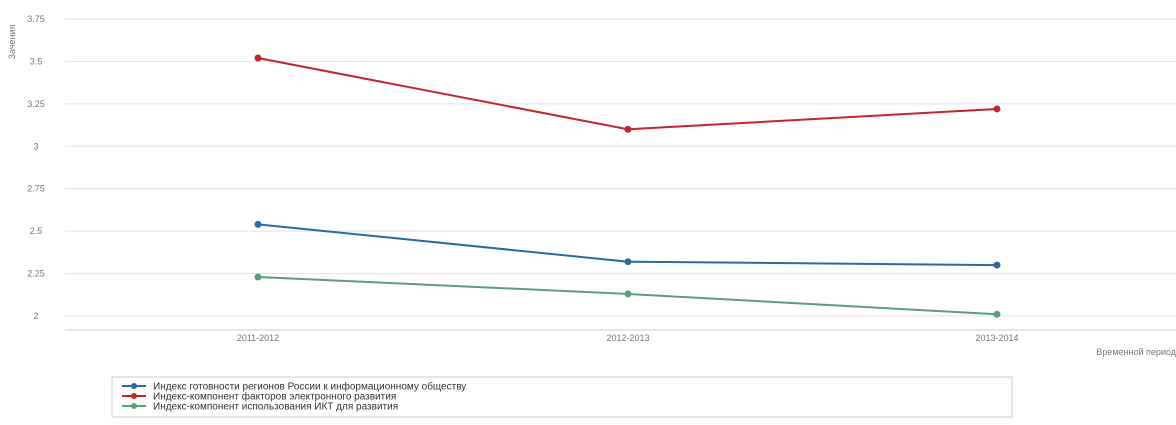 The width and height of the screenshot is (1176, 425). What do you see at coordinates (35, 316) in the screenshot?
I see `y-tick-label: 2` at bounding box center [35, 316].